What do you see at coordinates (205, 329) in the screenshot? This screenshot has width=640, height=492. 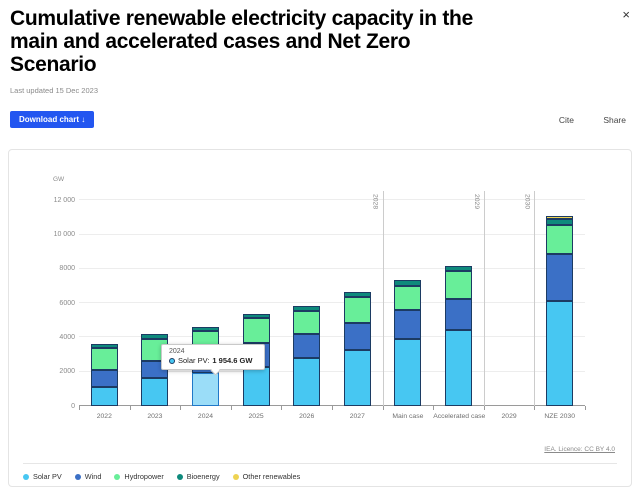 I see `bar-segment-bioenergy-2024` at bounding box center [205, 329].